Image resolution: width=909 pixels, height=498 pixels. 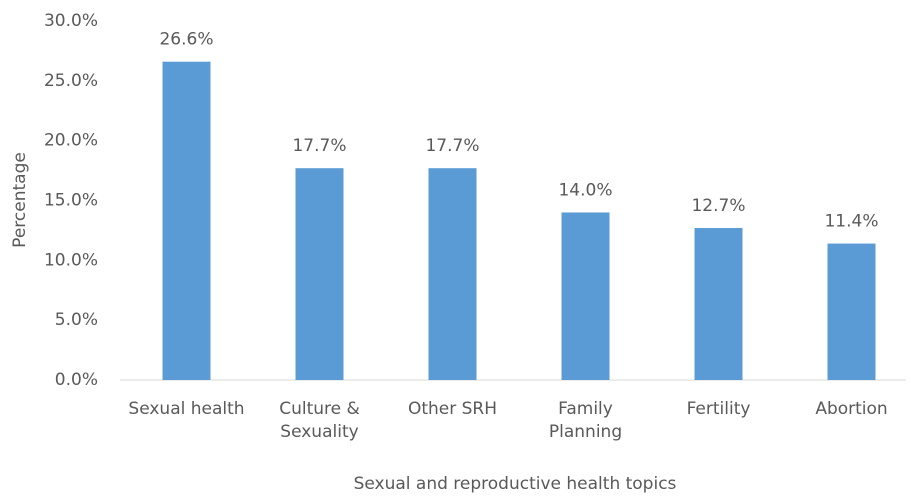 I want to click on x-tick-label: Family Planning, so click(x=585, y=420).